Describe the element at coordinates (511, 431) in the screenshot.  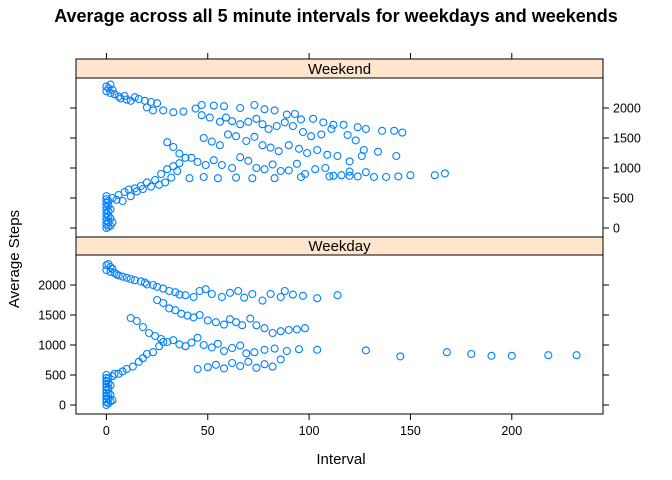
I see `x-tick-label: 200` at that location.